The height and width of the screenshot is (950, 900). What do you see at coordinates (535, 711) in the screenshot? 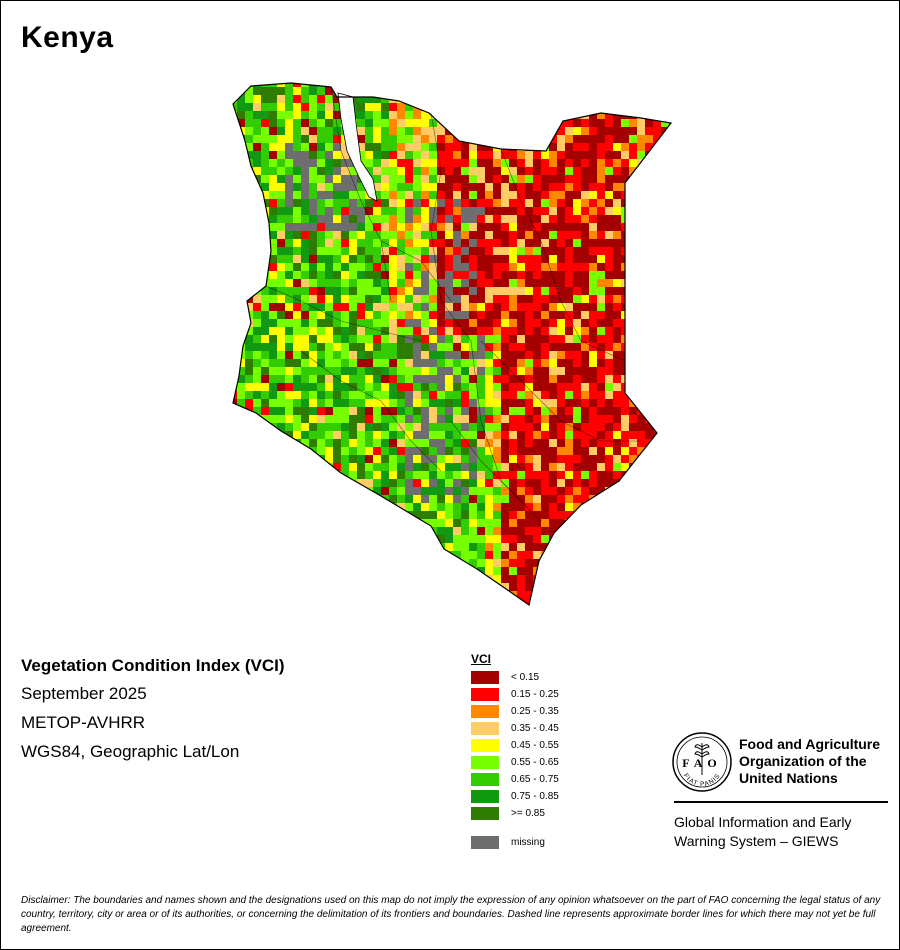
I see `legend-label: 0.25 - 0.35` at bounding box center [535, 711].